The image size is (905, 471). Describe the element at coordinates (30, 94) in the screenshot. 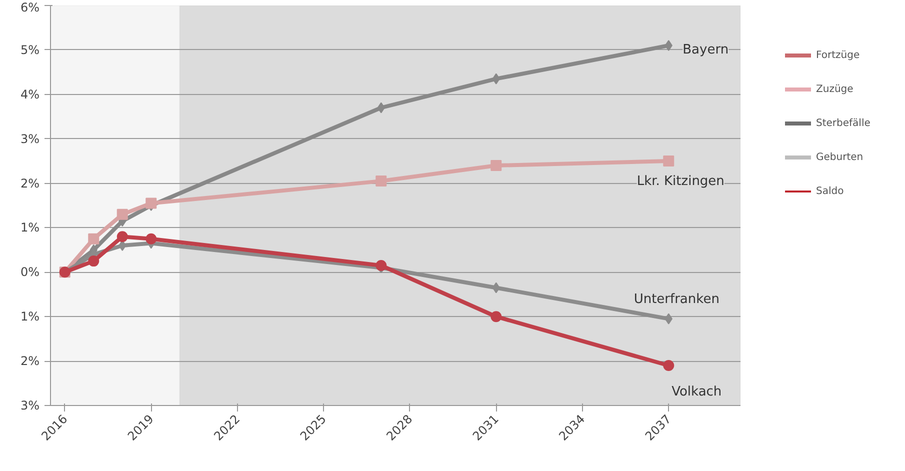

I see `y-tick-label: 4%` at that location.